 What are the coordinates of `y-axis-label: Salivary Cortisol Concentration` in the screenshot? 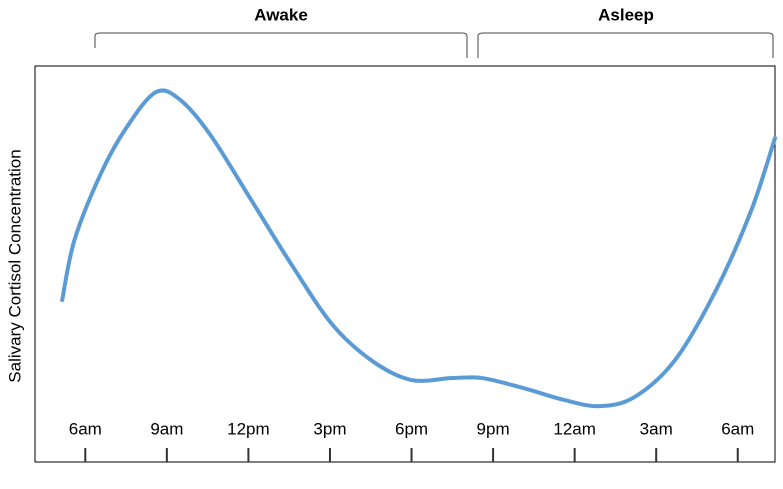 It's located at (14, 265).